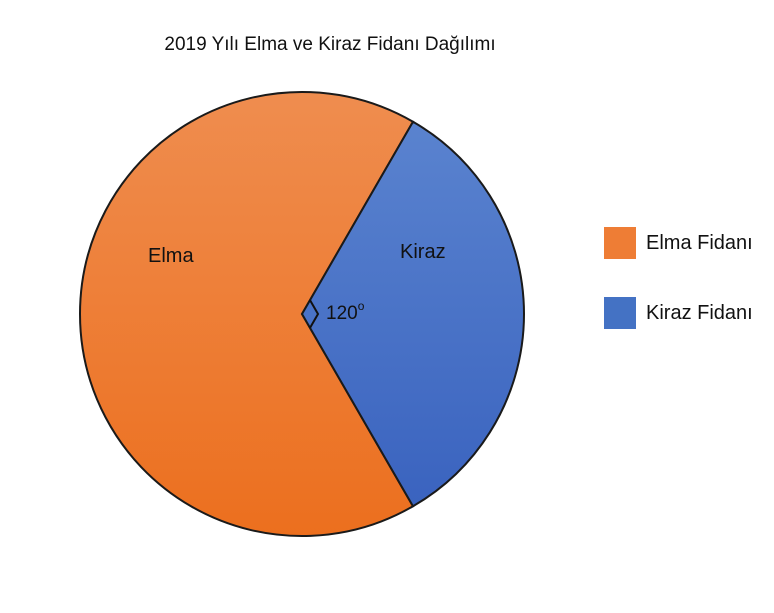  What do you see at coordinates (699, 242) in the screenshot?
I see `legend-label-elma: Elma Fidanı` at bounding box center [699, 242].